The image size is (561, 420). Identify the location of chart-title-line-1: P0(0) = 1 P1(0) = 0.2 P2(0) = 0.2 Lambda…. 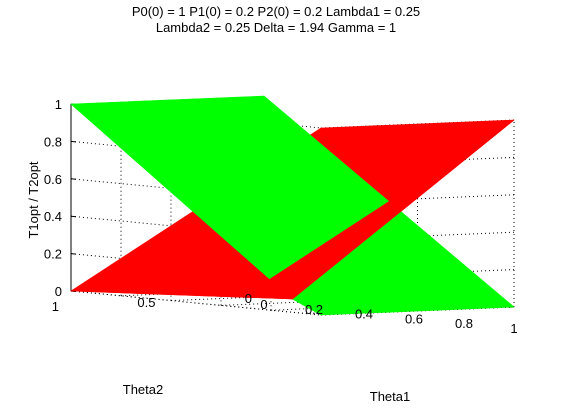
(276, 11).